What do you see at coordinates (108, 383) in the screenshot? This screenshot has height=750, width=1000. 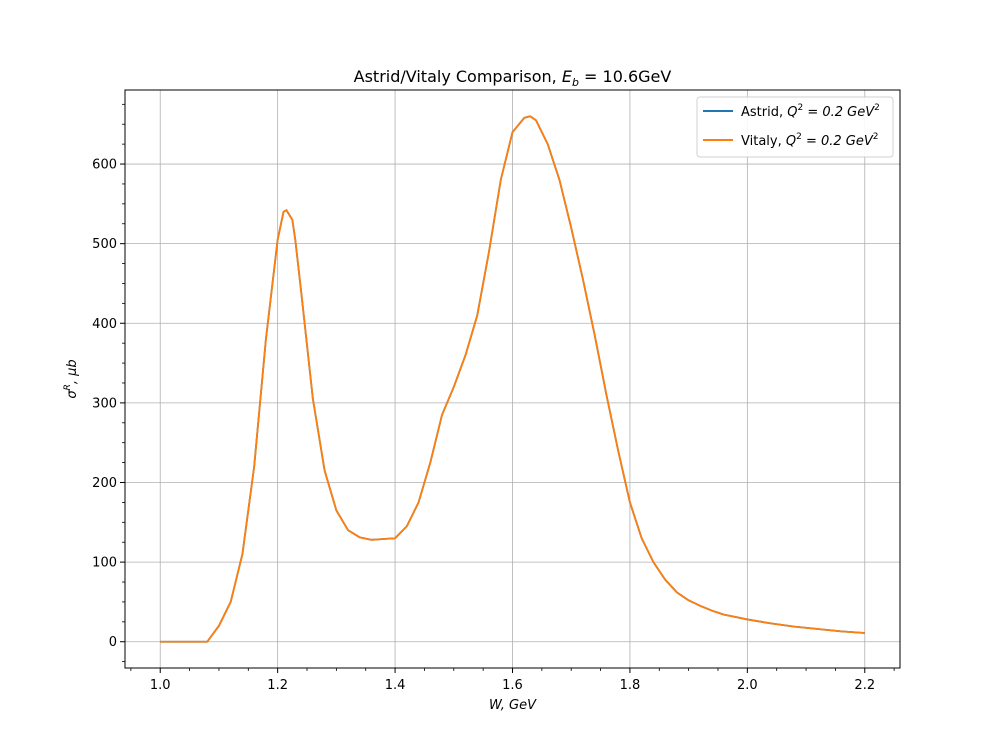 I see `y-axis-ticks: 0 100 200 300 400 500 600` at bounding box center [108, 383].